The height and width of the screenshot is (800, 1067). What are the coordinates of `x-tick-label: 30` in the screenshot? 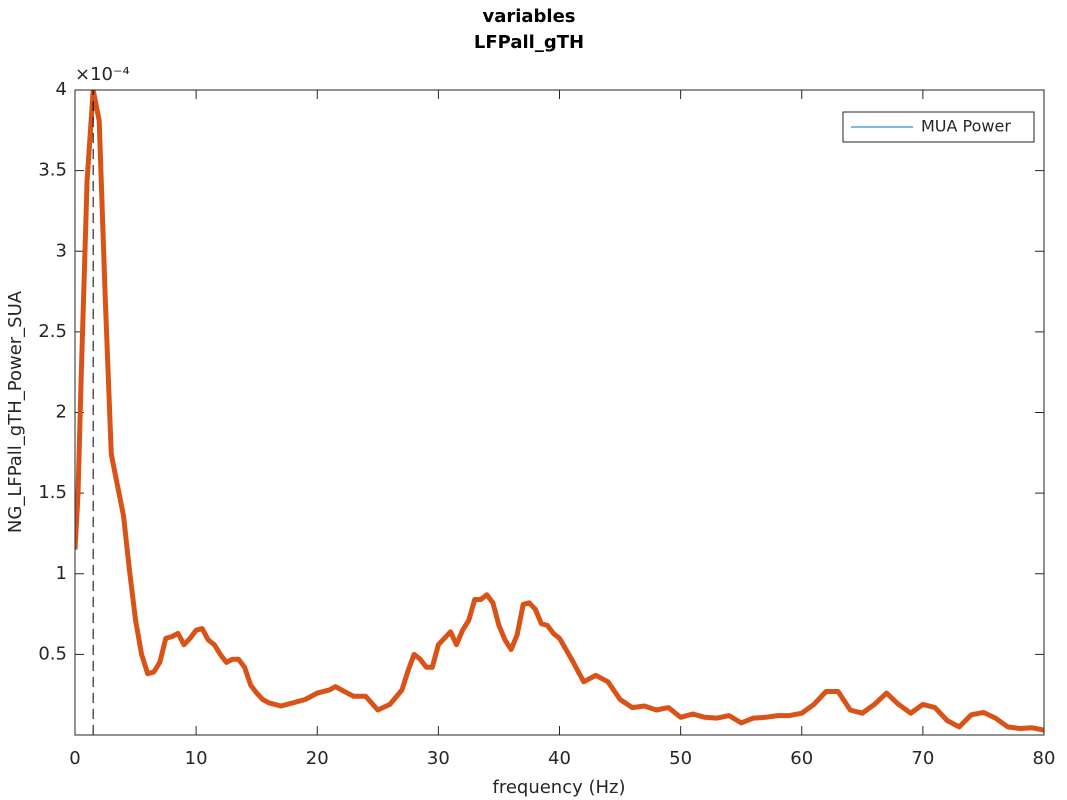 It's located at (438, 758).